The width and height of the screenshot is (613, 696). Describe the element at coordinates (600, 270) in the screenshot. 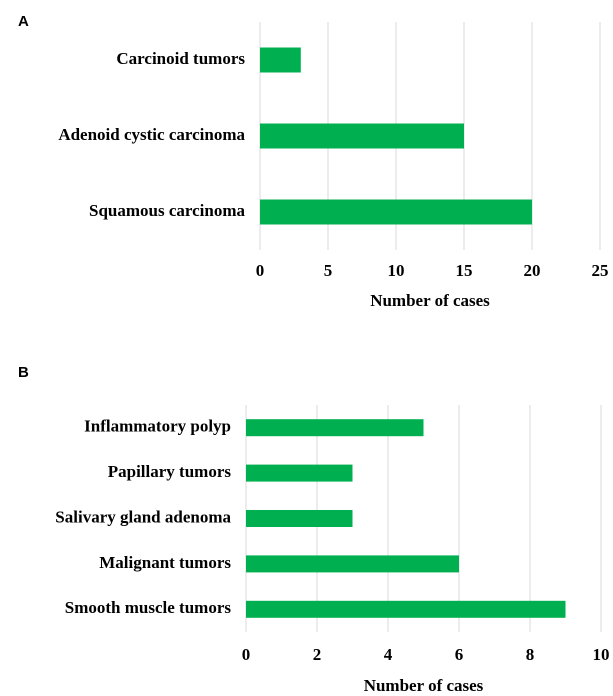

I see `x-tick-label: 25` at that location.